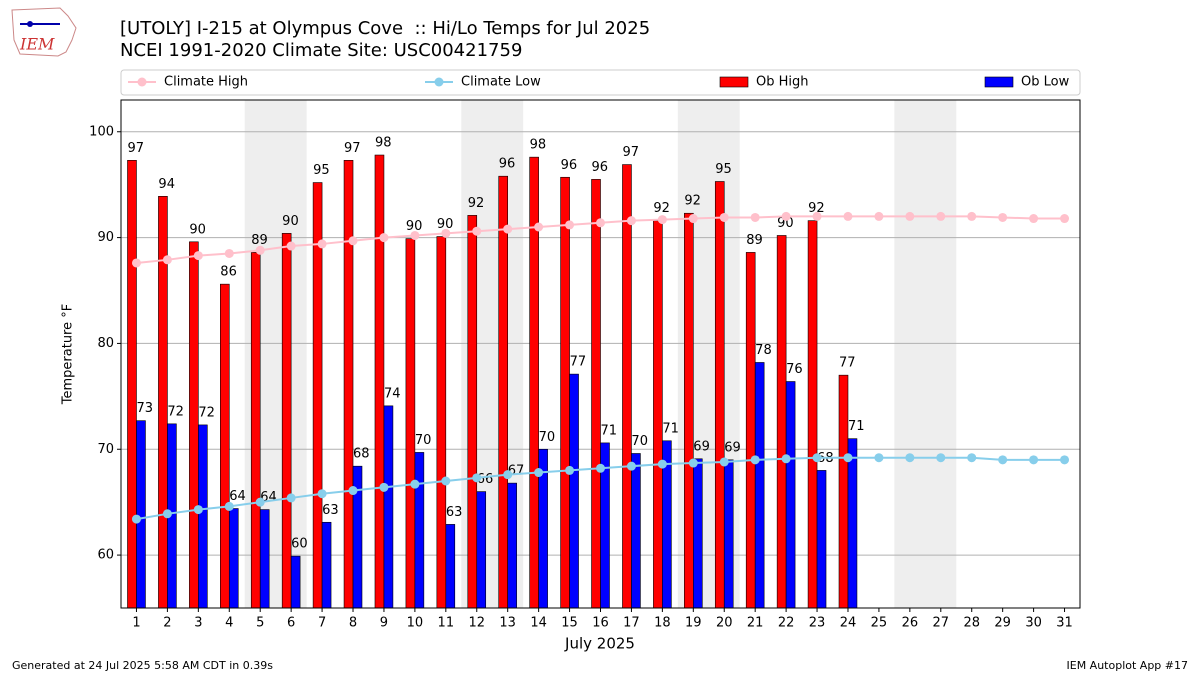 Image resolution: width=1200 pixels, height=675 pixels. Describe the element at coordinates (1128, 665) in the screenshot. I see `footer-right: IEM Autoplot App #17` at that location.